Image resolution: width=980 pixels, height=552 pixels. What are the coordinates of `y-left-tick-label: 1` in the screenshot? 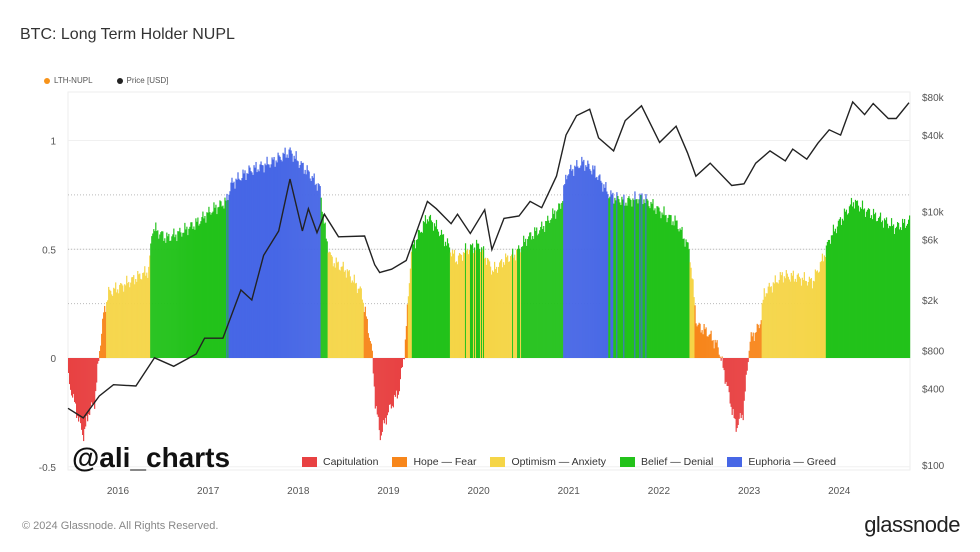 It's located at (53, 142).